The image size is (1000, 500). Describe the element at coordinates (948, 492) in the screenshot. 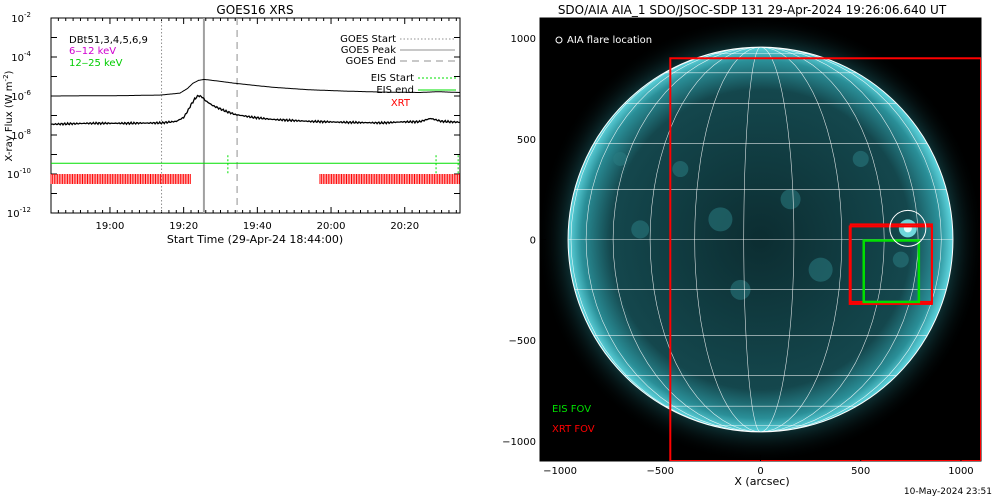

I see `footer-timestamp: 10-May-2024 23:51` at that location.